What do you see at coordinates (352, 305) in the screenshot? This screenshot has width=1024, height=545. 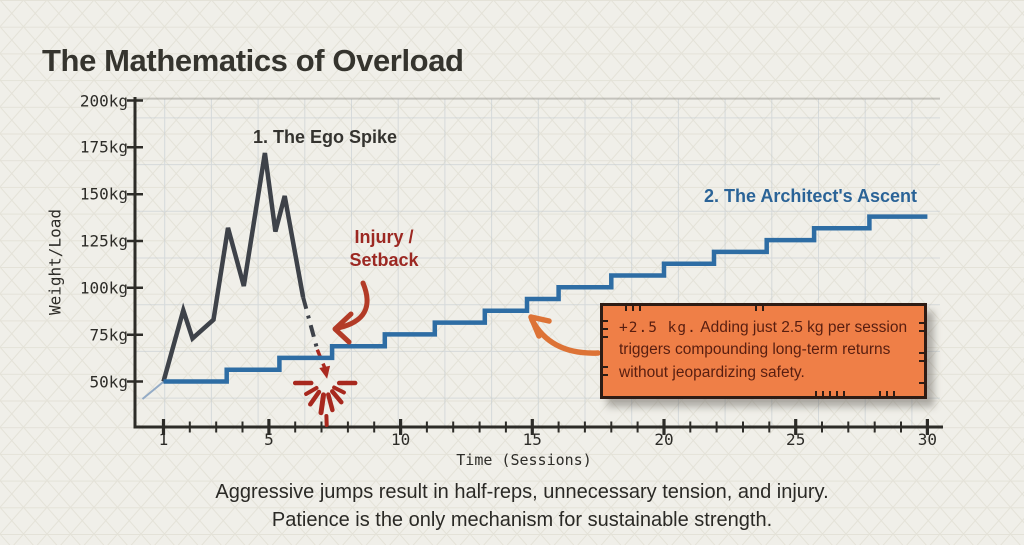 I see `injury-arrow-icon` at bounding box center [352, 305].